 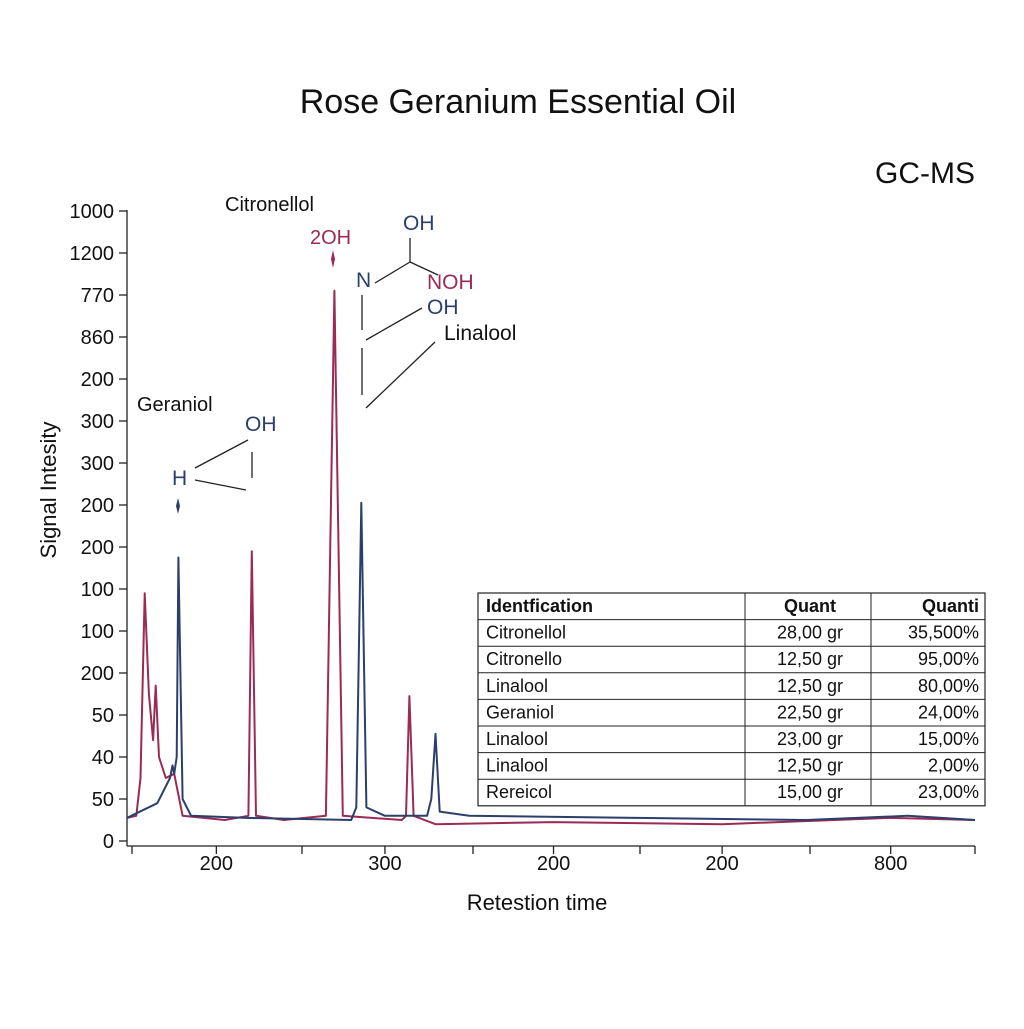 What do you see at coordinates (520, 712) in the screenshot?
I see `table-cell: Geraniol` at bounding box center [520, 712].